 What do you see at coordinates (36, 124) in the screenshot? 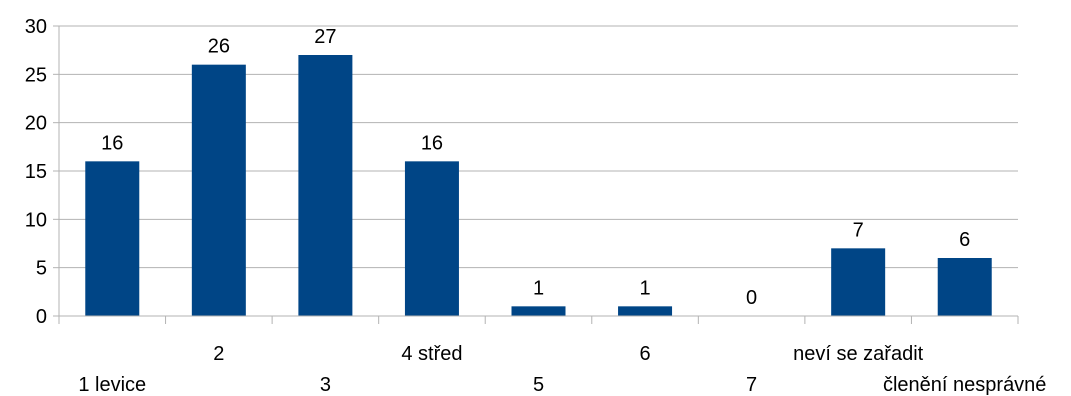
I see `y-tick-label: 20` at bounding box center [36, 124].